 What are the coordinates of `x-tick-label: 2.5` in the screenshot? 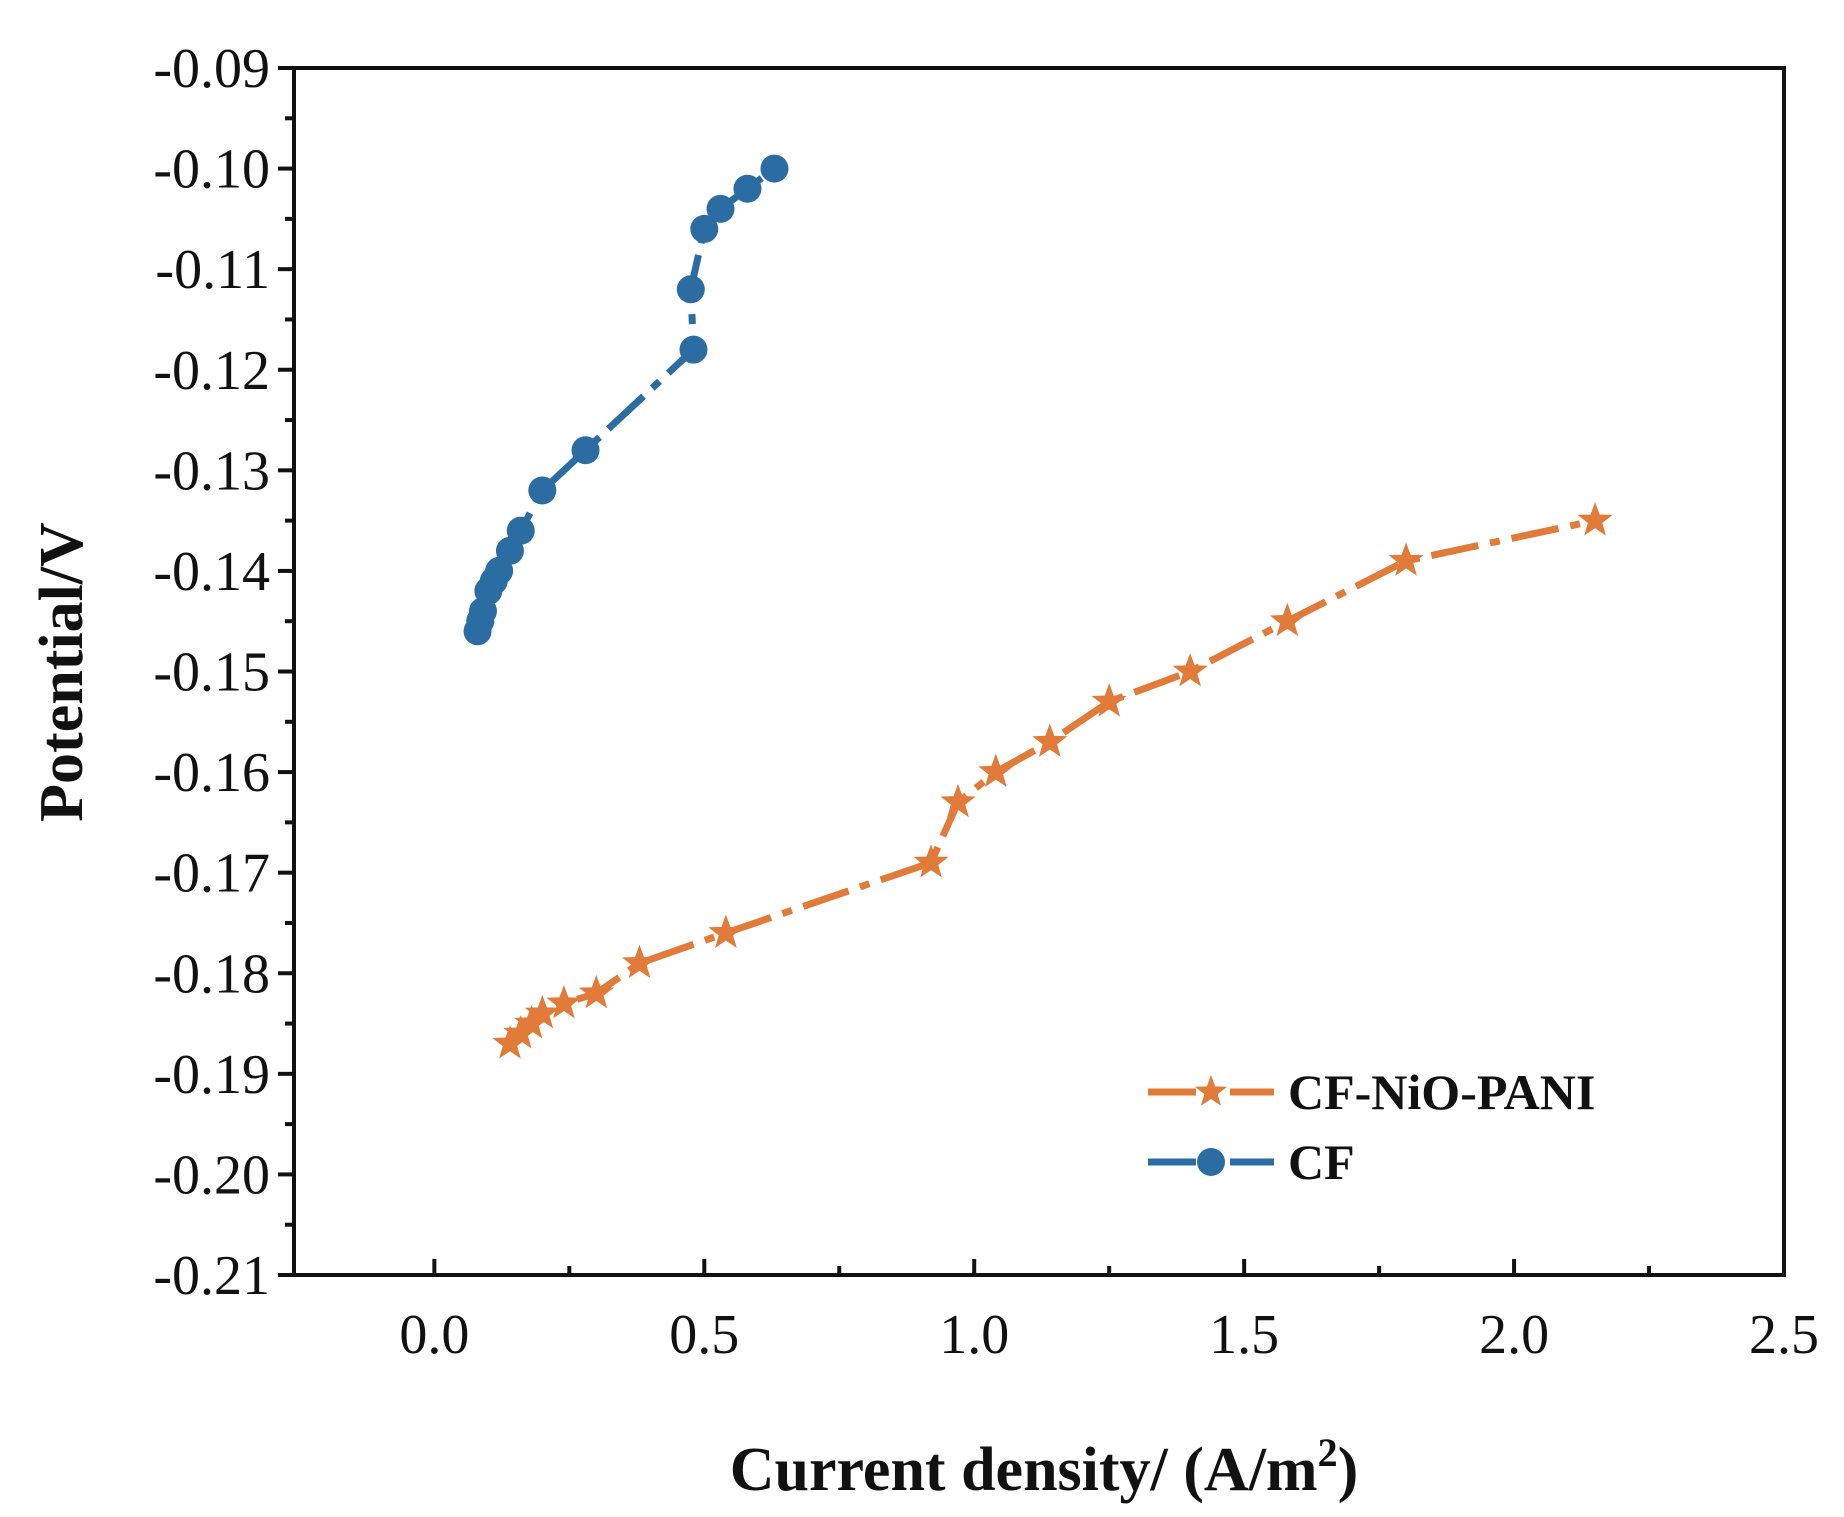 It's located at (1784, 1335).